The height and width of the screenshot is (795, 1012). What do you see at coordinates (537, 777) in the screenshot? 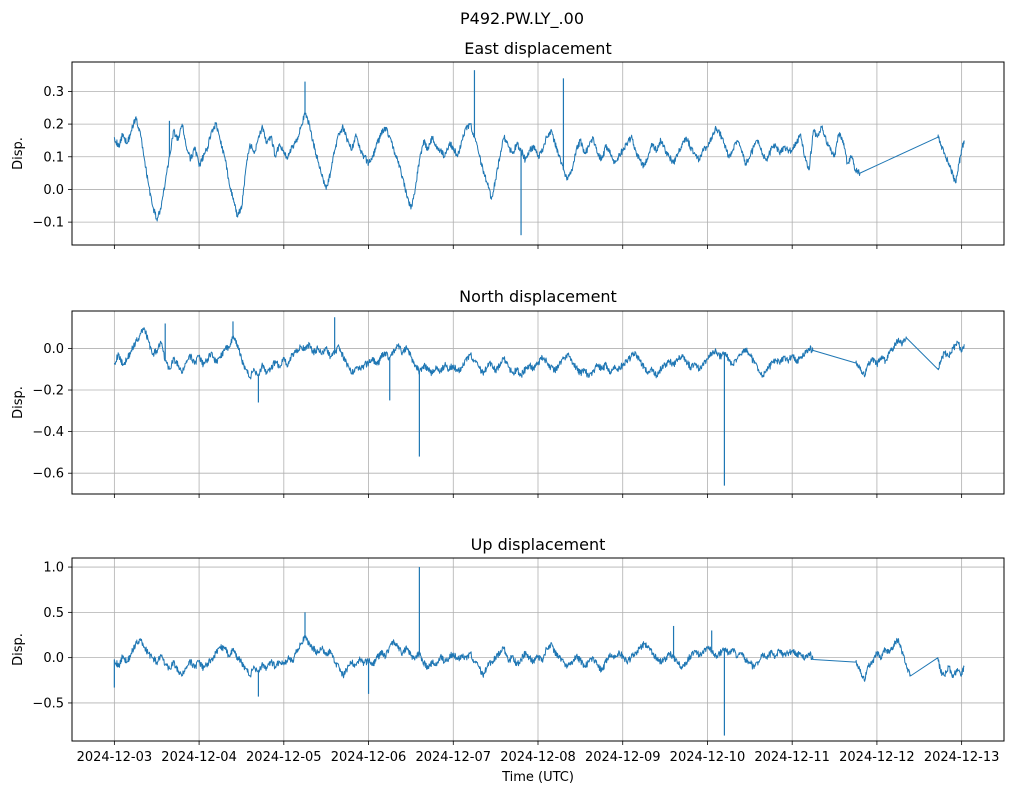
I see `x-axis-label: Time (UTC)` at bounding box center [537, 777].